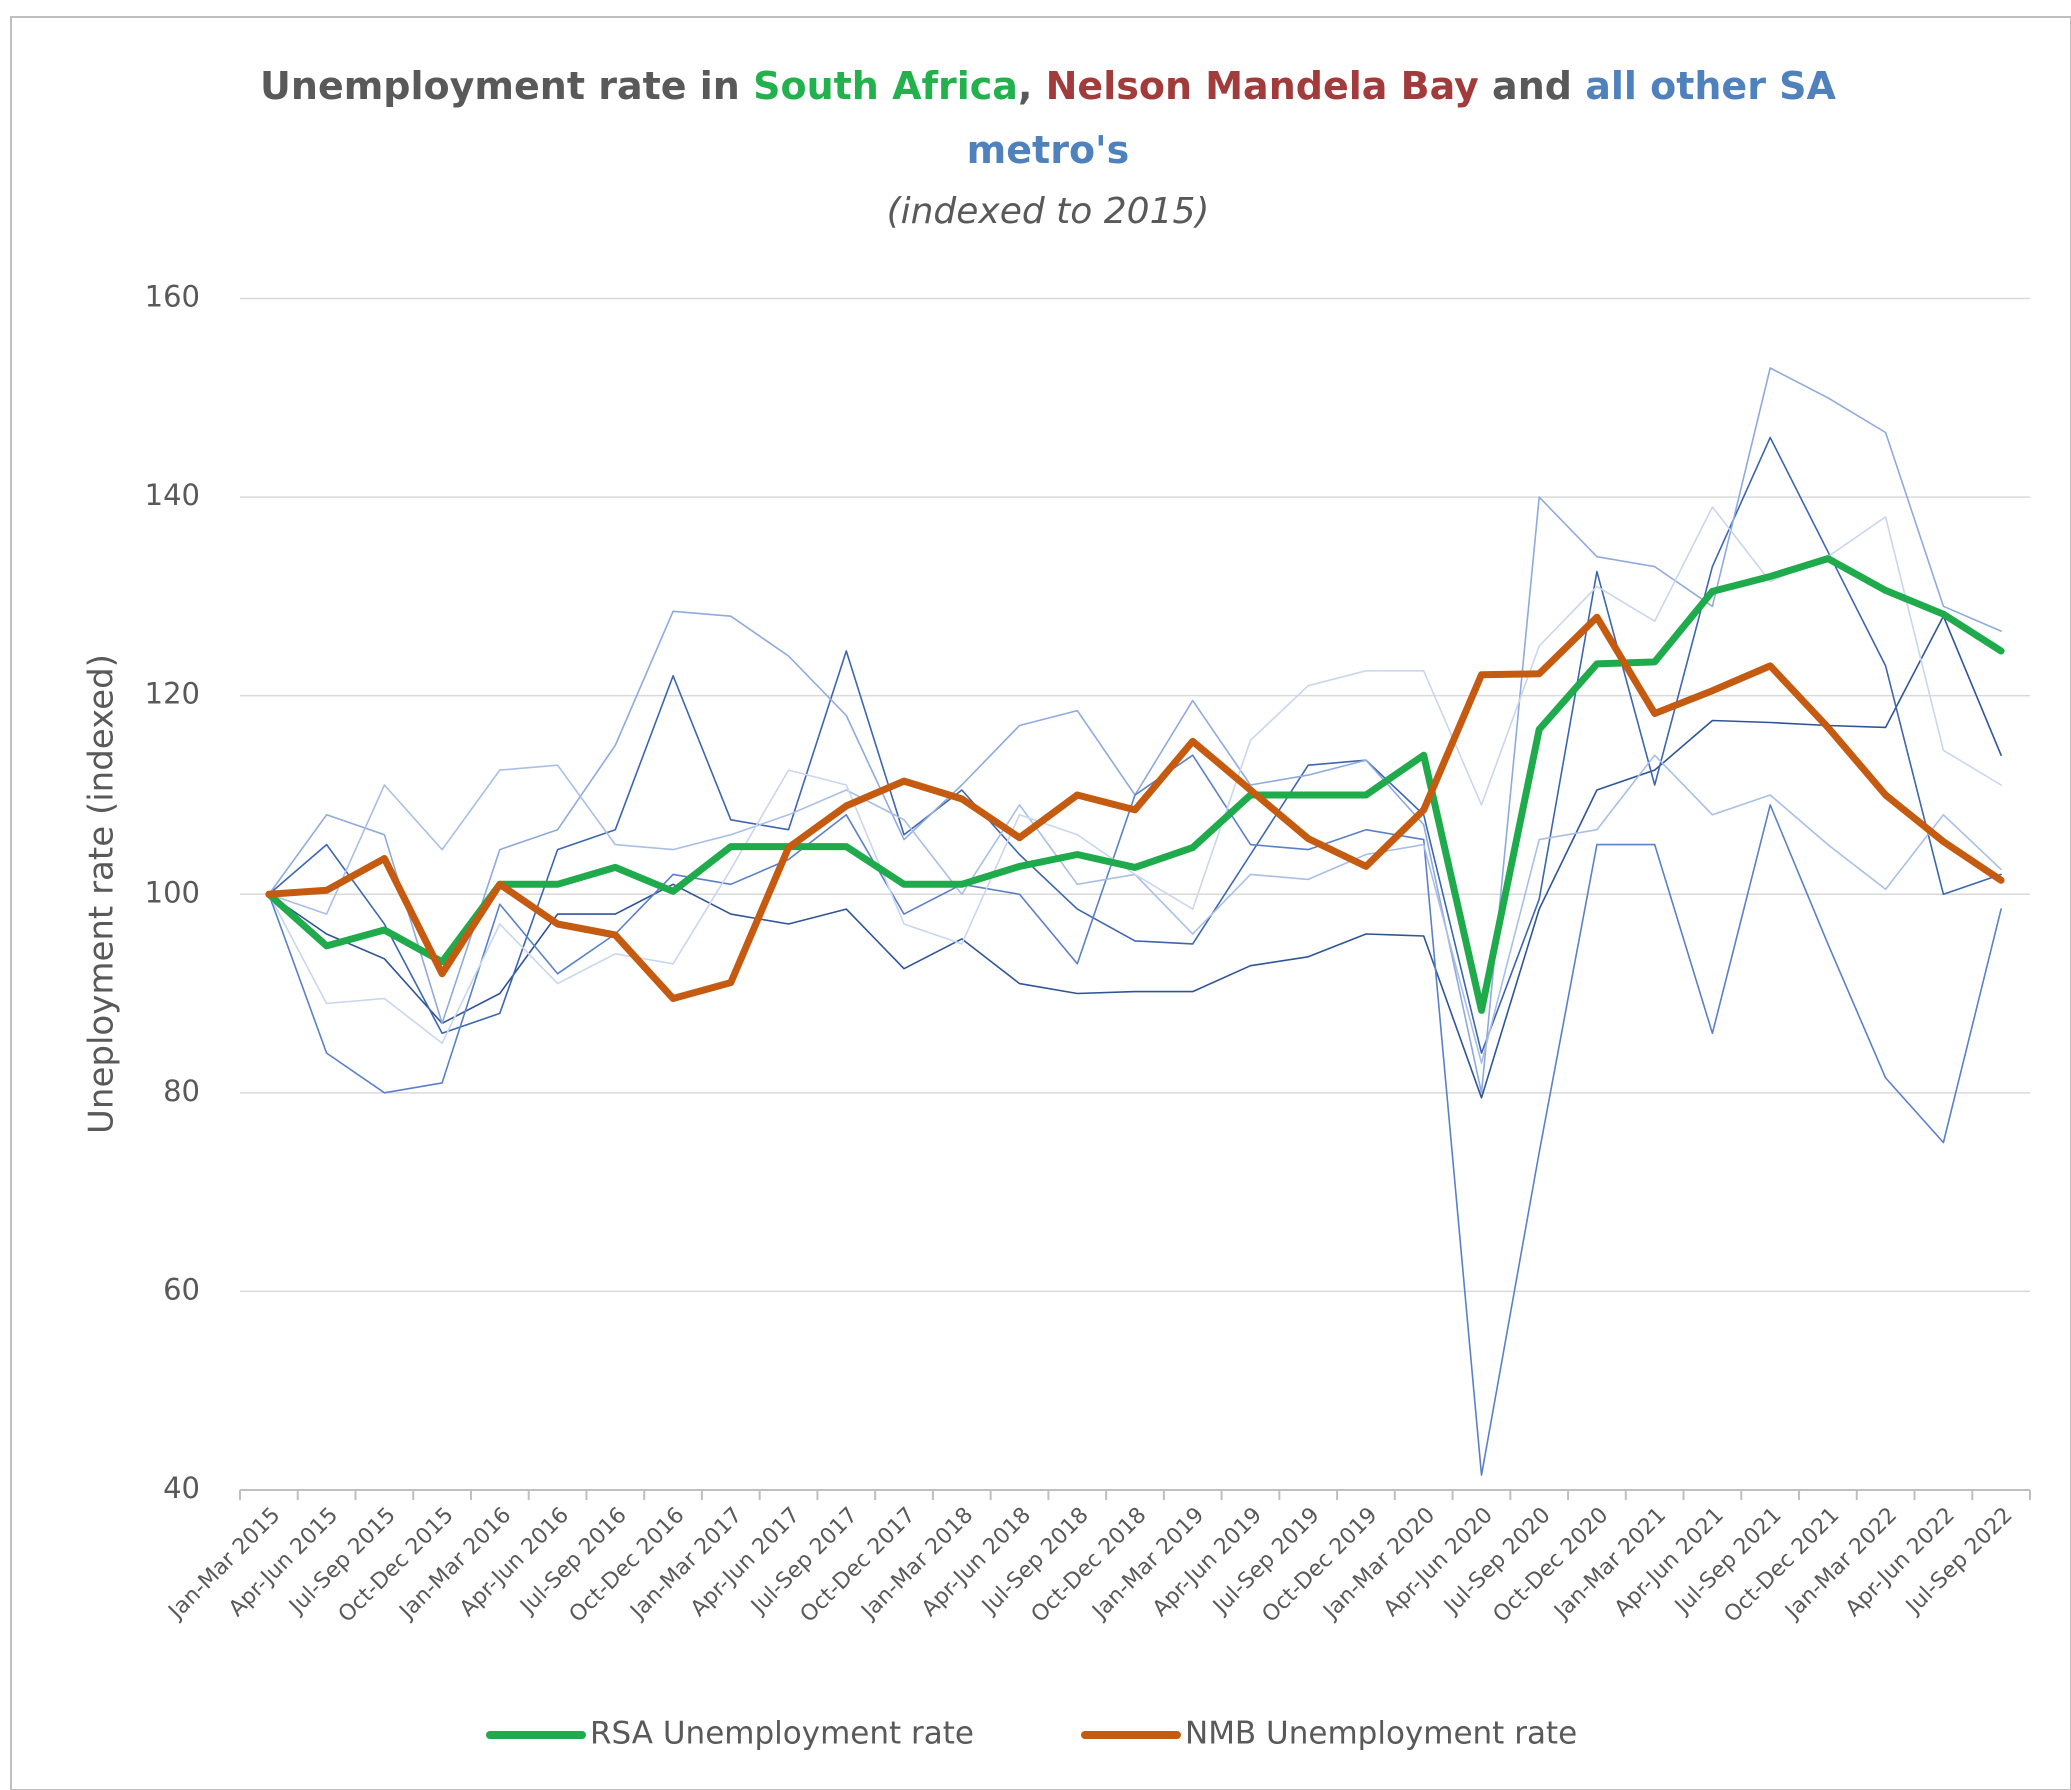 This screenshot has height=1790, width=2071. Describe the element at coordinates (885, 86) in the screenshot. I see `title-part: South Africa` at that location.